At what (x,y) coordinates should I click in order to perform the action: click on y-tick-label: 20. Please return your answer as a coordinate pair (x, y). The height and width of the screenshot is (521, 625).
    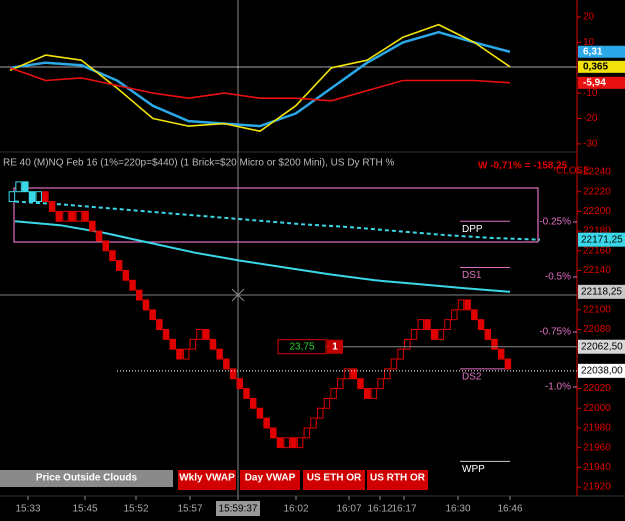
    Looking at the image, I should click on (589, 17).